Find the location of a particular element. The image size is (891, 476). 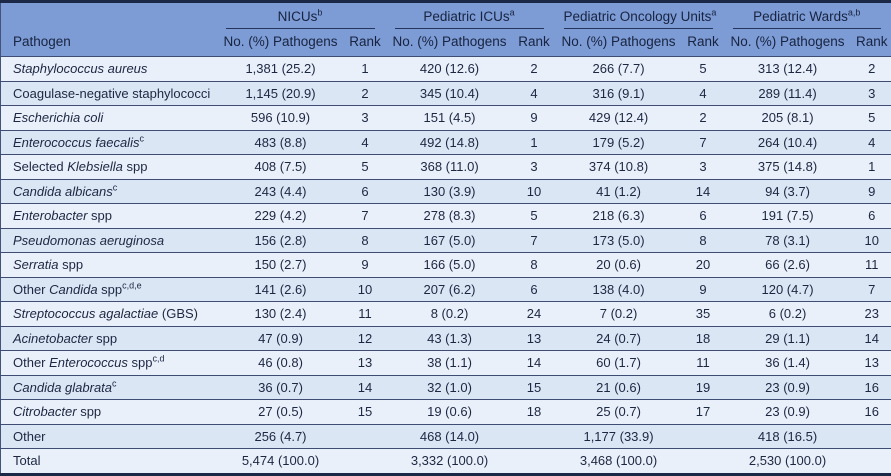

pathogen-cell: Acinetobacter spp is located at coordinates (108, 338).